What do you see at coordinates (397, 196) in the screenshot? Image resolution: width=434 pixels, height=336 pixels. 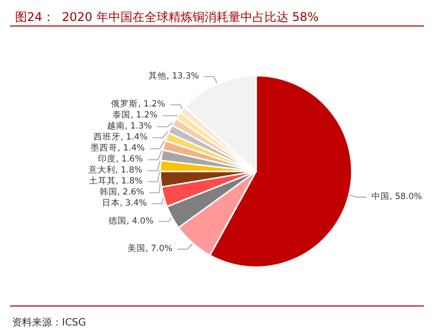 I see `slice-label: 中国, 58.0%` at bounding box center [397, 196].